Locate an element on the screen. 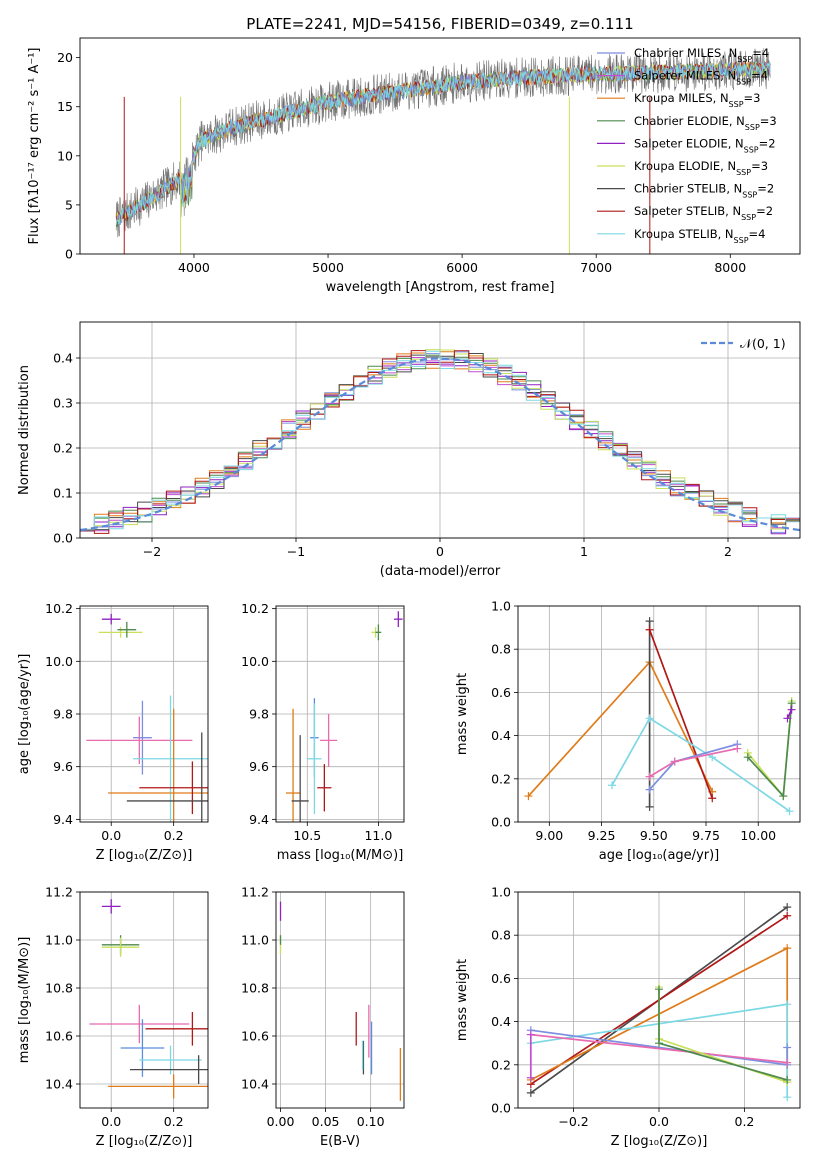  x-axis-label: mass [log₁₀(M/M⊙)] is located at coordinates (340, 855).